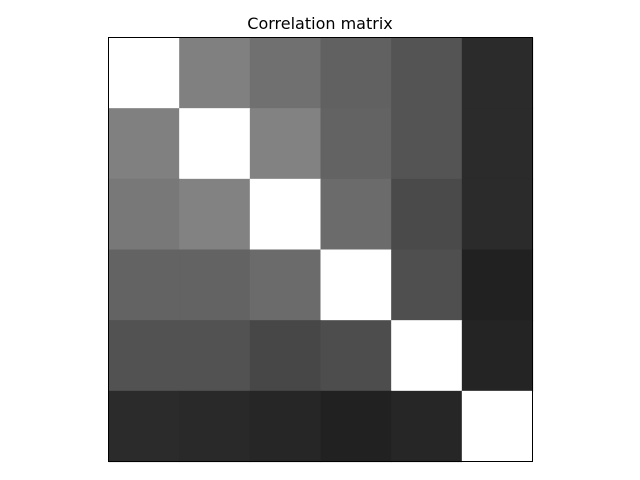 The height and width of the screenshot is (480, 640). What do you see at coordinates (285, 285) in the screenshot?
I see `heatmap-cell-r3-c2` at bounding box center [285, 285].